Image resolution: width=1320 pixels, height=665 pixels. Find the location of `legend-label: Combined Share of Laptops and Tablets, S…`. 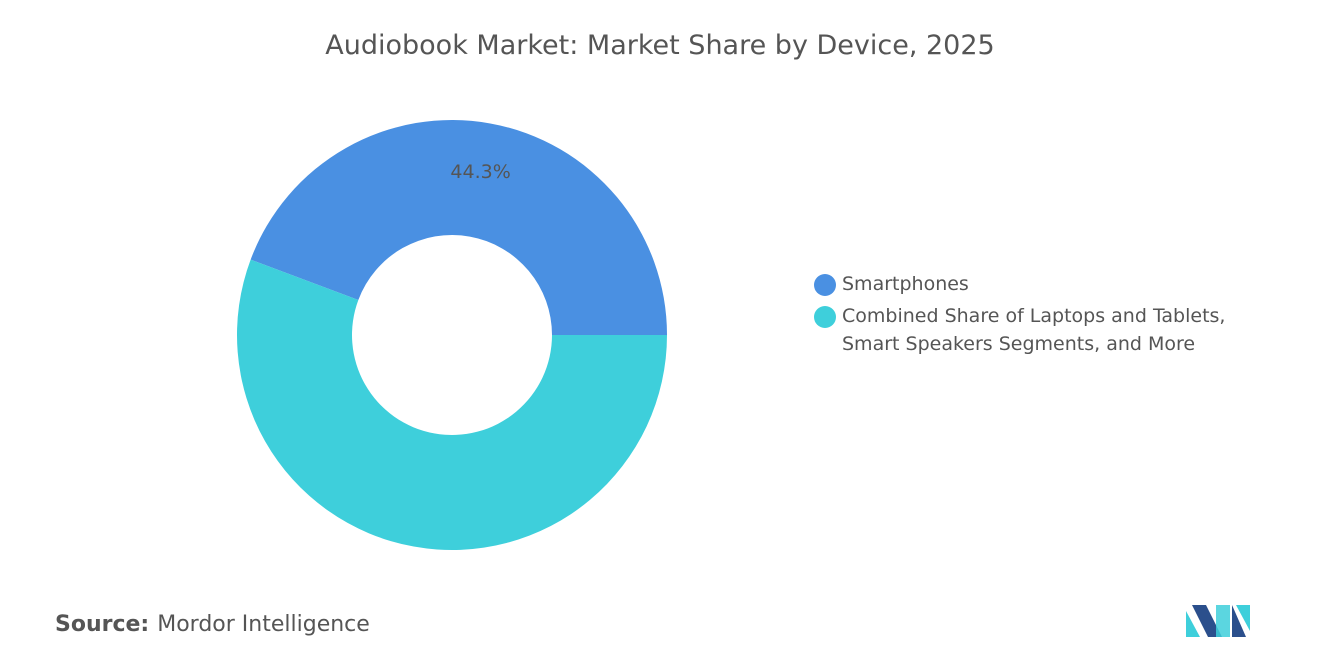

legend-label: Combined Share of Laptops and Tablets, S… is located at coordinates (1034, 330).